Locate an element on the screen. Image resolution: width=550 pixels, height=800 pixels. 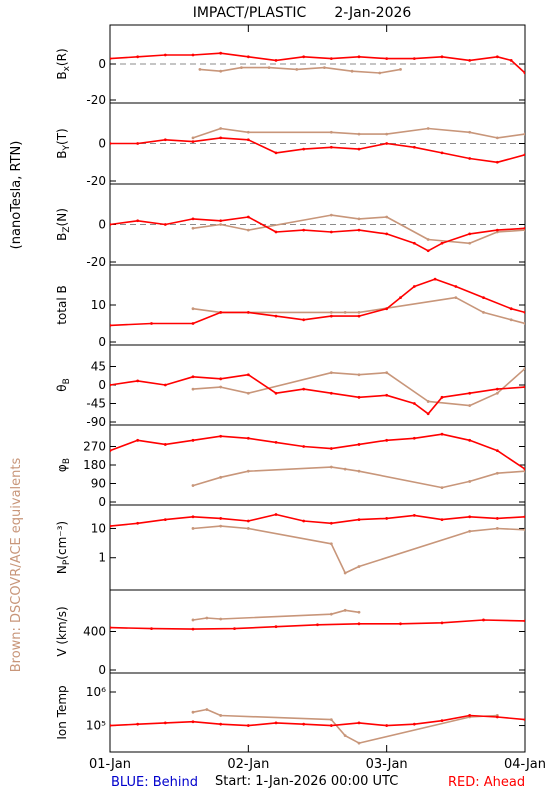
panel-by: 0 -20 BY(T) is located at coordinates (290, 145).